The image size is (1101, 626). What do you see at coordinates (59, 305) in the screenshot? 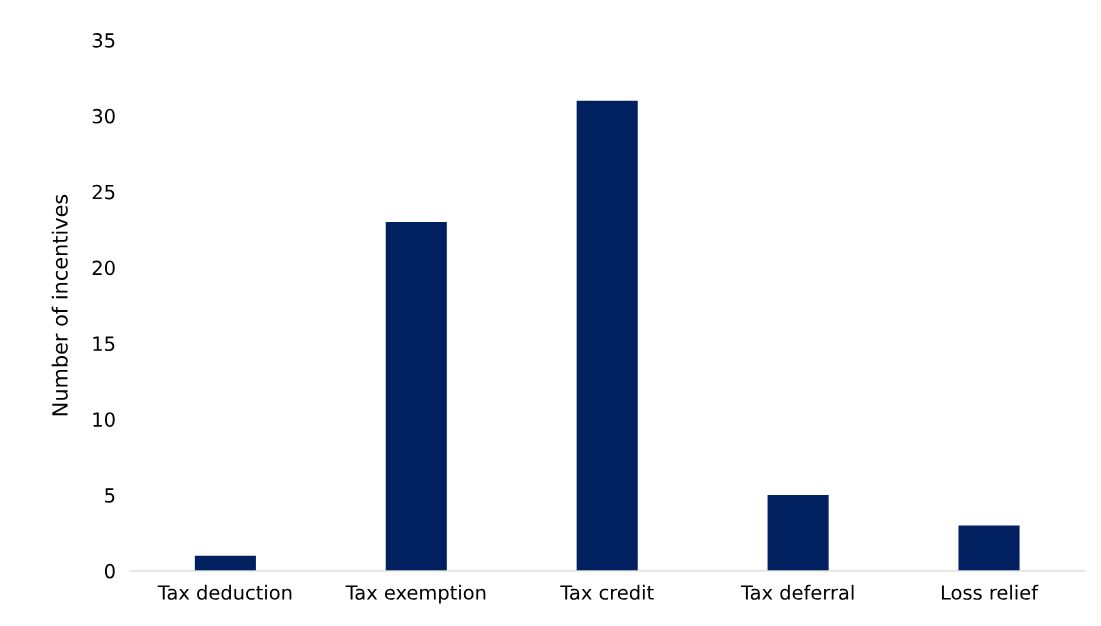
I see `y-axis-title: Number of incentives` at bounding box center [59, 305].